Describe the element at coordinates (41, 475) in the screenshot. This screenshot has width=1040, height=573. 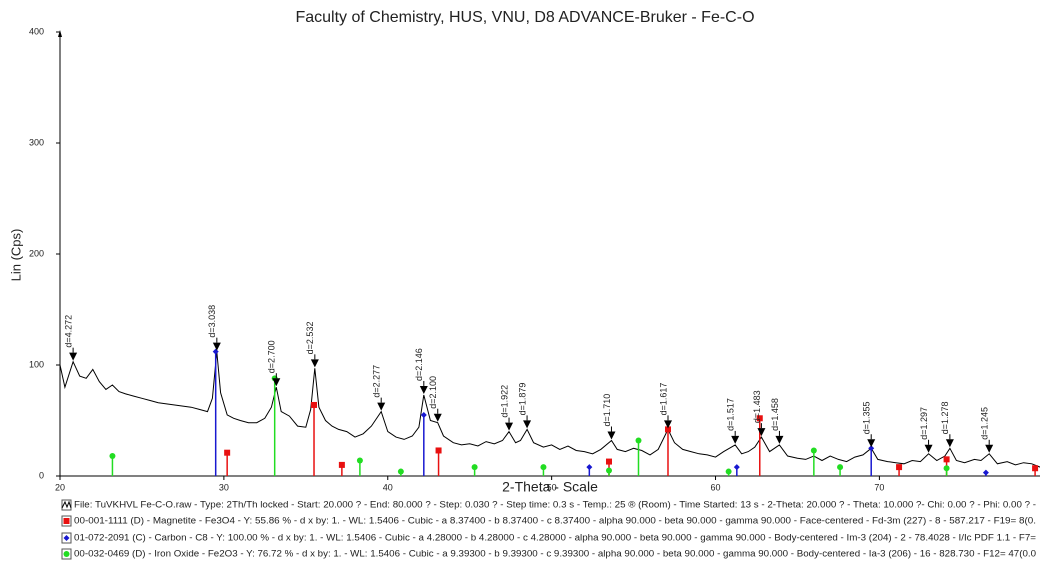
I see `y-tick-label: 0` at that location.